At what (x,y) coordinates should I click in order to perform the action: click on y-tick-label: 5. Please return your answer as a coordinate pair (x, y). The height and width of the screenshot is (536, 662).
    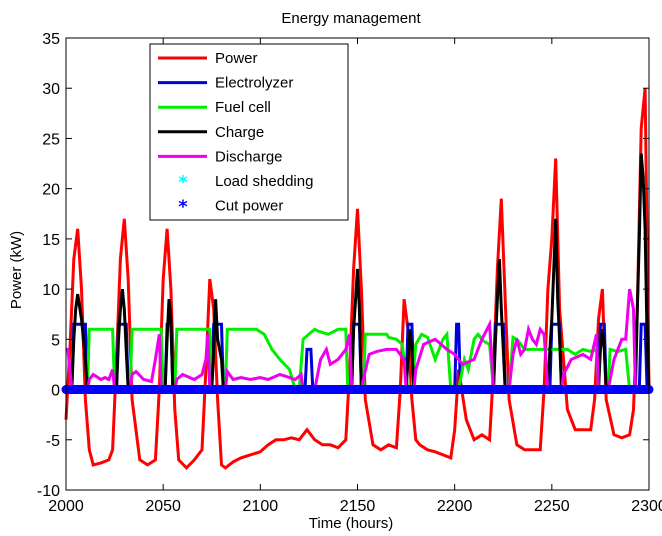
    Looking at the image, I should click on (55, 340).